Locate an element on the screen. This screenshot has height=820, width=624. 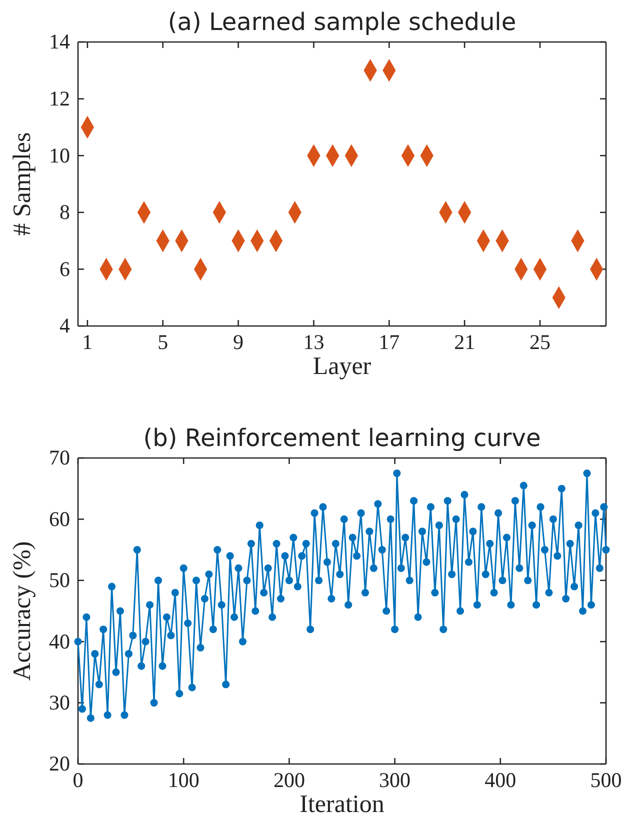
x-axis-title: Layer is located at coordinates (342, 366).